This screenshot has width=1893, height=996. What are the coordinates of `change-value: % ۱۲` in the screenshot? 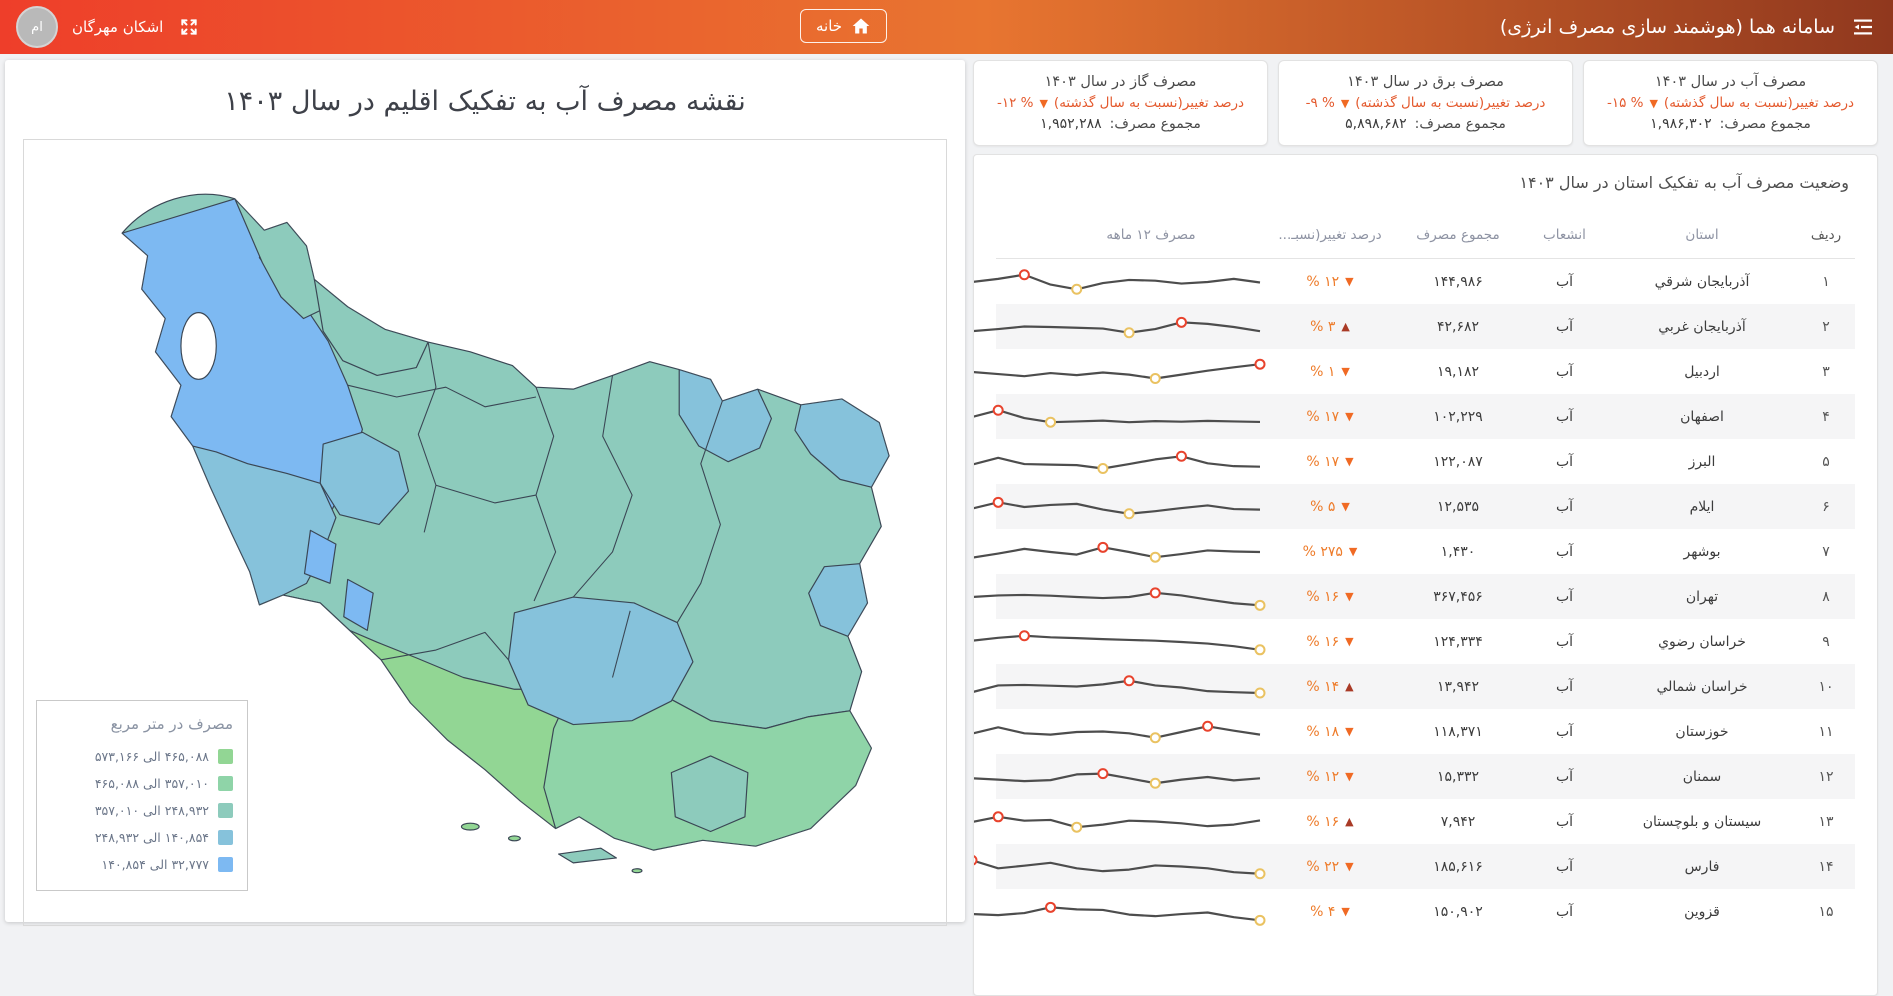 It's located at (1323, 776).